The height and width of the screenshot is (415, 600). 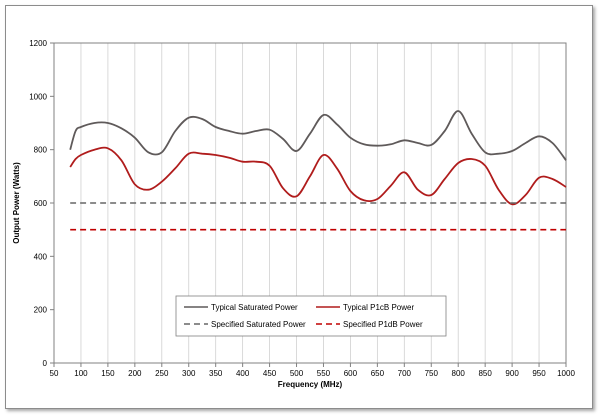 I want to click on y-tick-label-0: 0, so click(x=45, y=363).